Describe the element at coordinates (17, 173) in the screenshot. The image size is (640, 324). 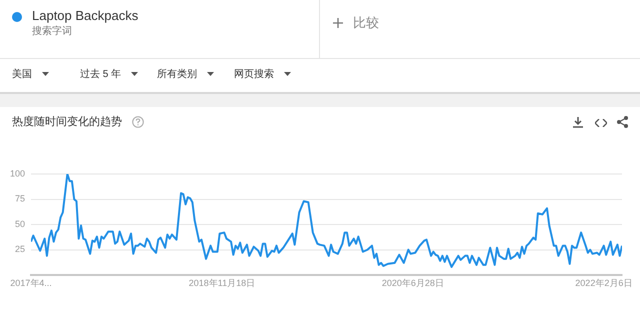
I see `y-tick-label: 100` at that location.